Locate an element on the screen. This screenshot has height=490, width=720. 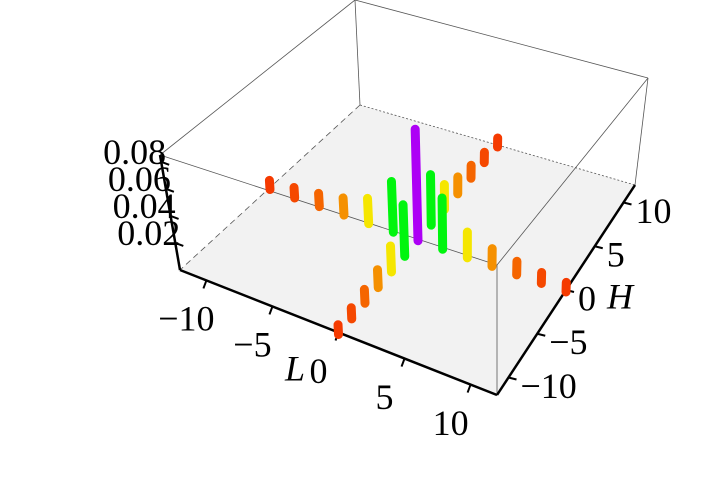
y-tick-label: −10 is located at coordinates (549, 386).